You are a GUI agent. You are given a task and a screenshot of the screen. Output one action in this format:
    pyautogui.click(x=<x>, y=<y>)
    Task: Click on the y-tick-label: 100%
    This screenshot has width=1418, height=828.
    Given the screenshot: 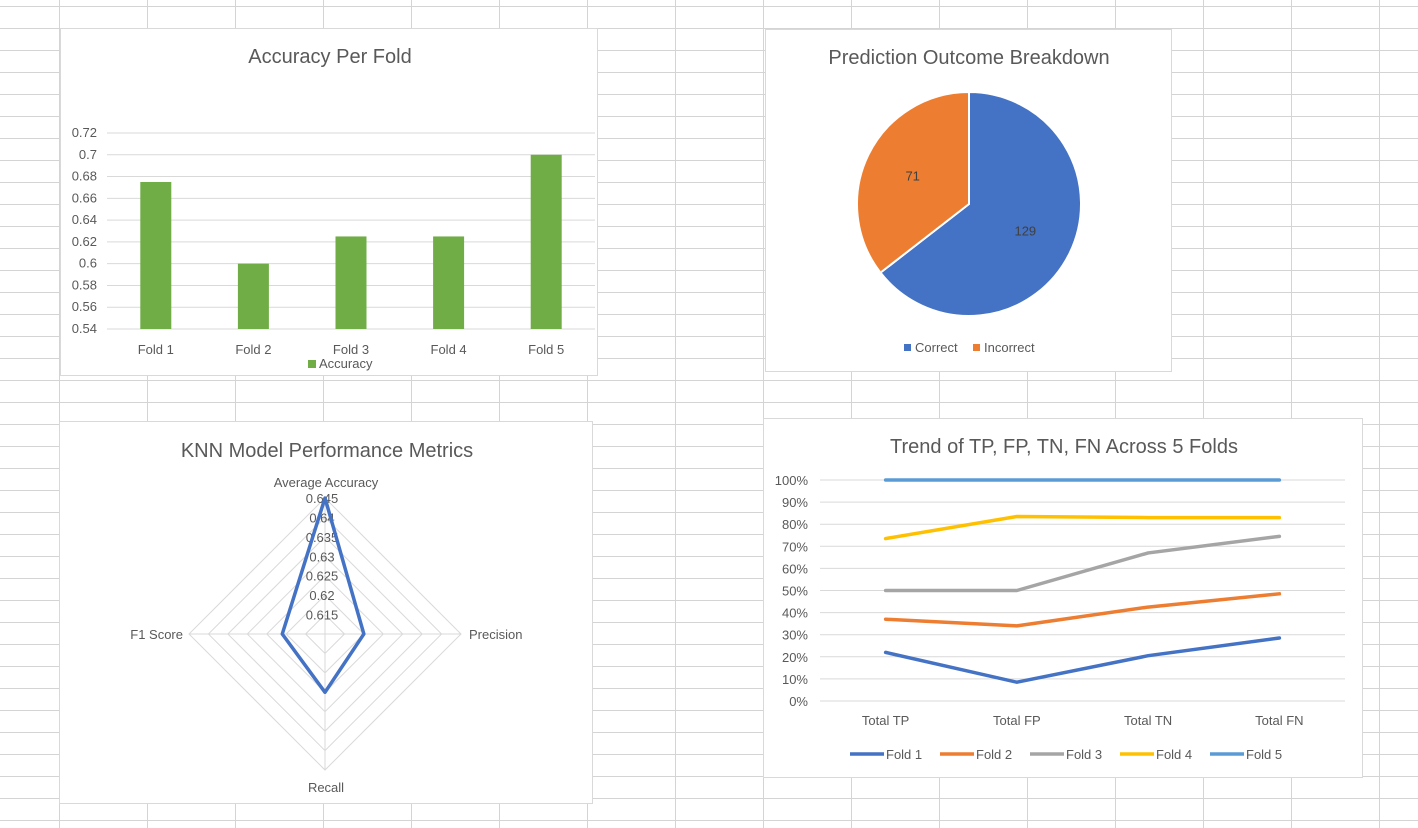 What is the action you would take?
    pyautogui.click(x=792, y=480)
    